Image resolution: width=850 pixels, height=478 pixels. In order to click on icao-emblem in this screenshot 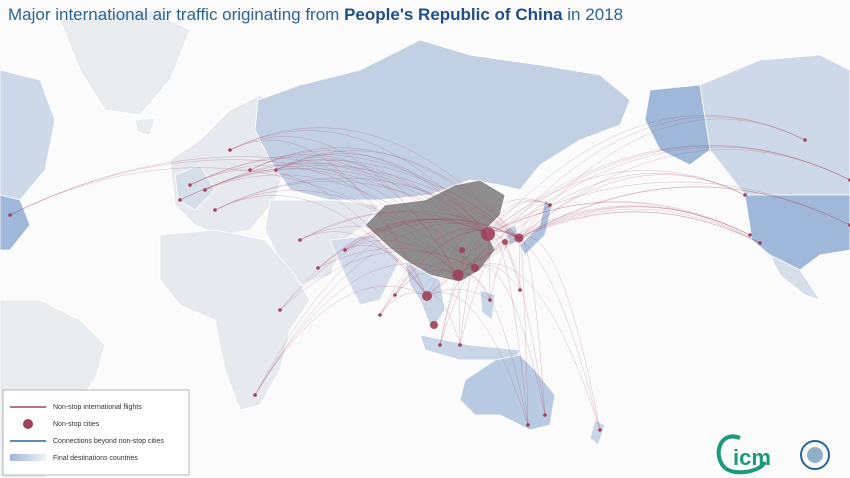, I will do `click(815, 455)`.